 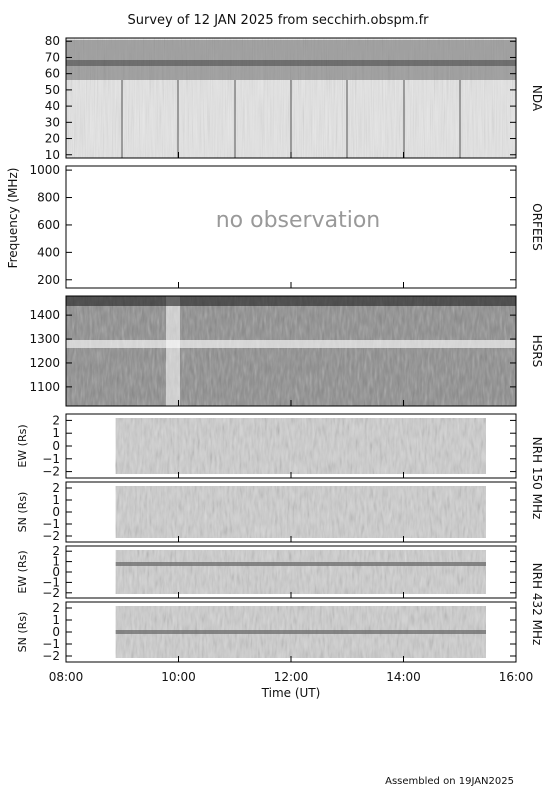 I want to click on ytick-label-2-3: 1400, so click(x=44, y=315).